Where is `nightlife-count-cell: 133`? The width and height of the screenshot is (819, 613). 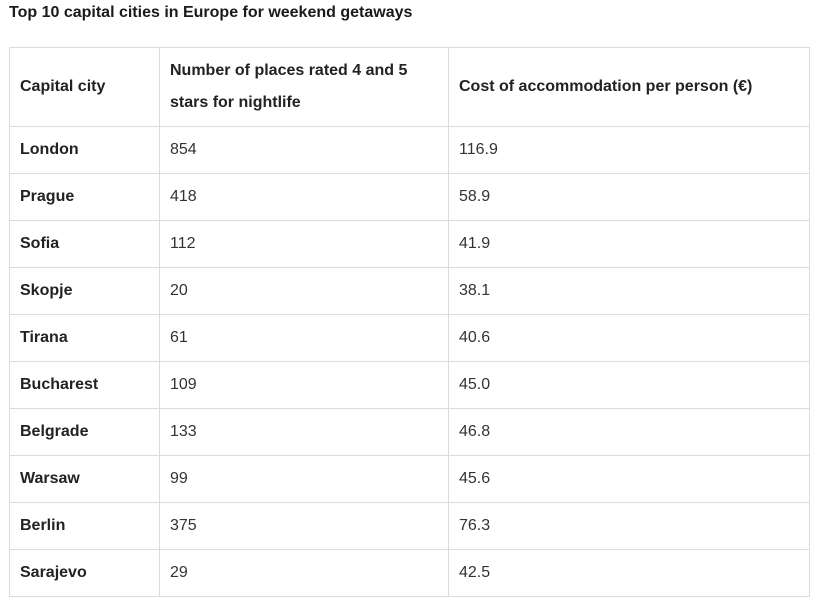 nightlife-count-cell: 133 is located at coordinates (304, 432).